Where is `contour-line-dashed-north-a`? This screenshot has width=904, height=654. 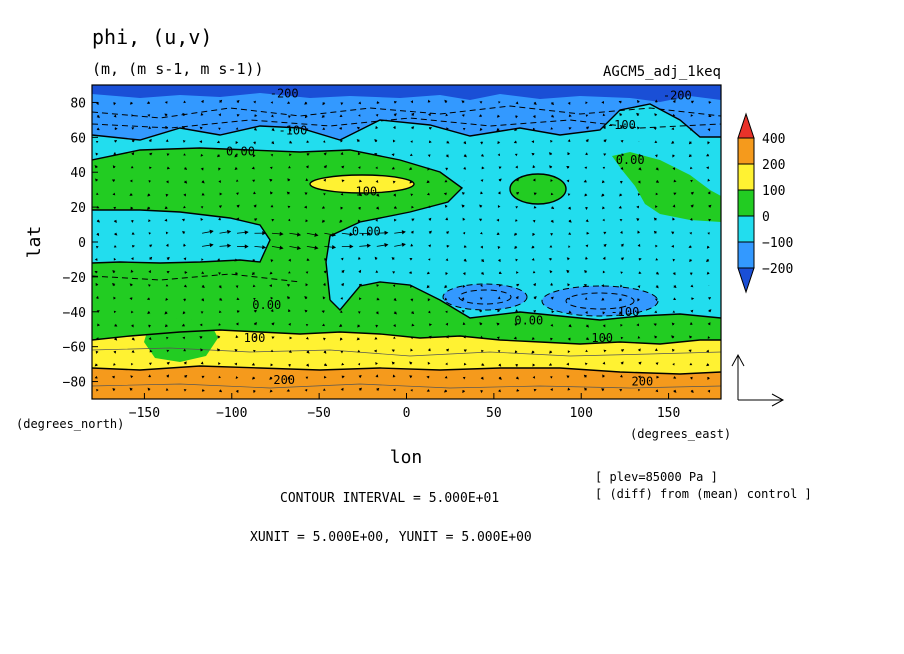 contour-line-dashed-north-a is located at coordinates (406, 112).